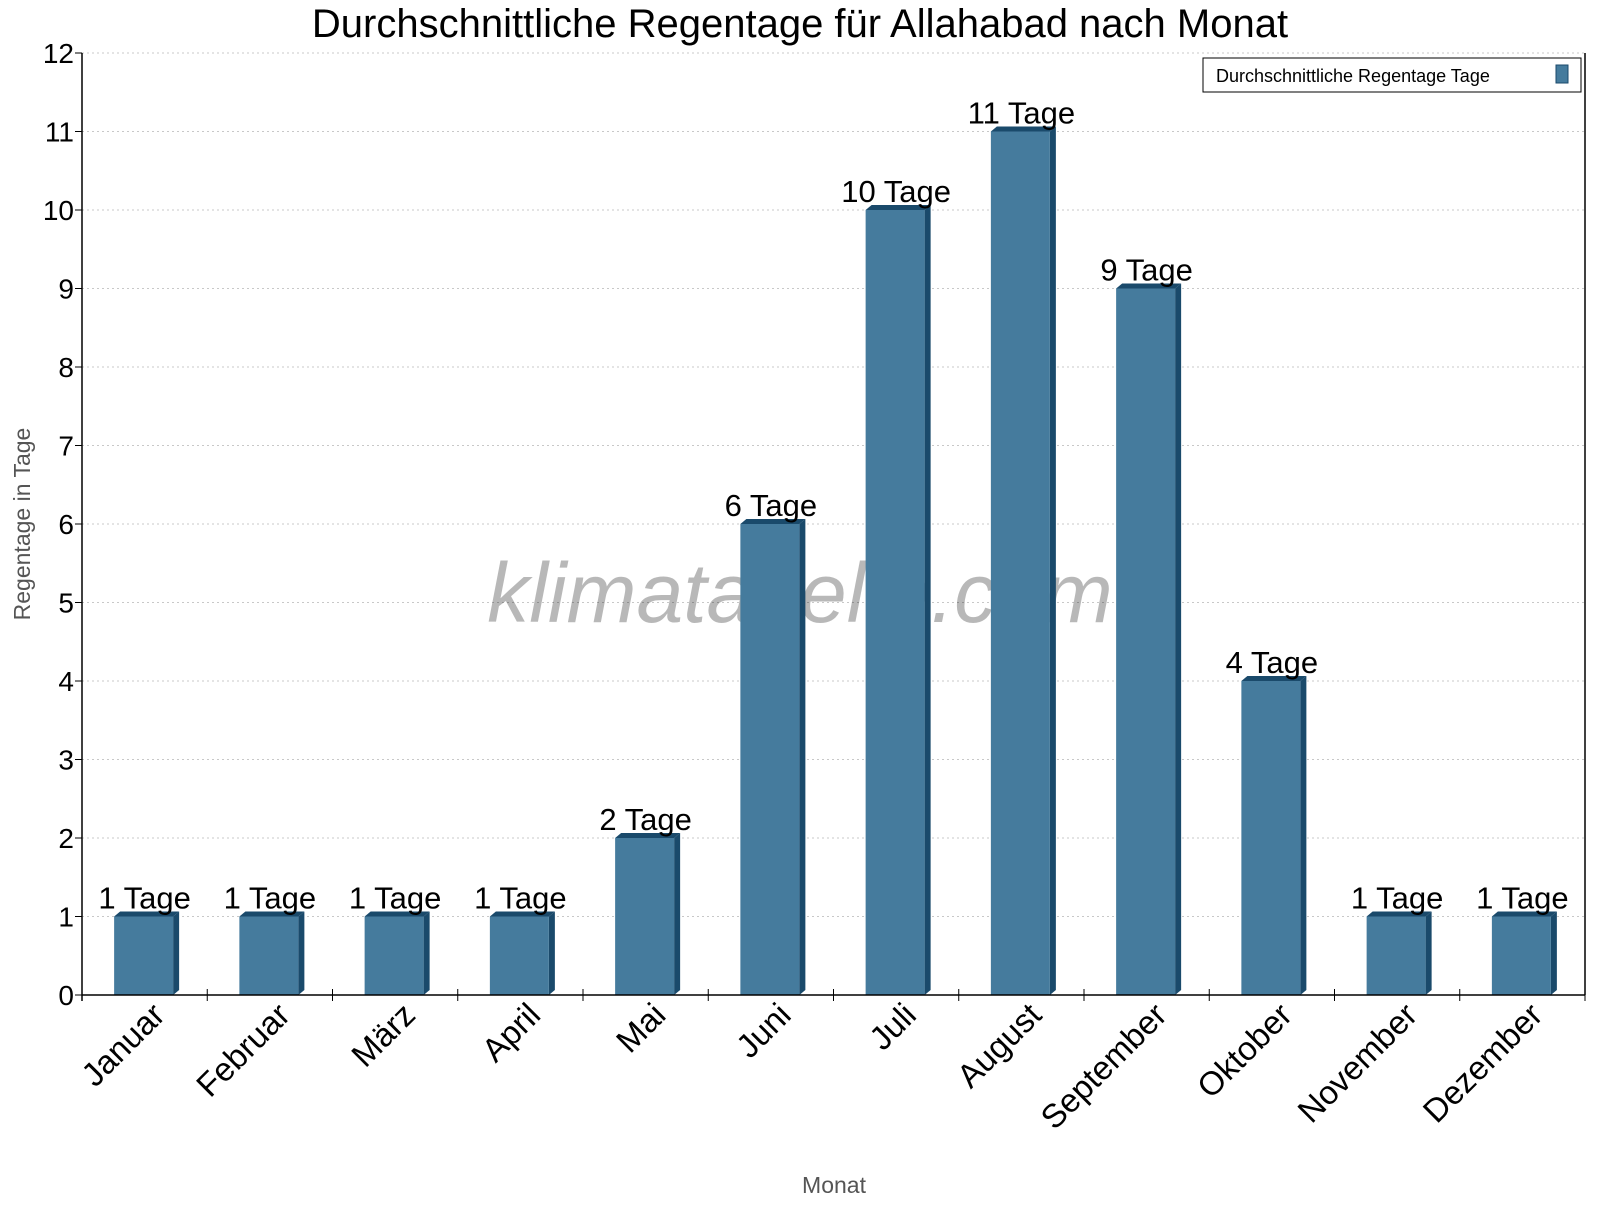 This screenshot has height=1205, width=1600. What do you see at coordinates (66, 289) in the screenshot?
I see `y-tick-label: 9` at bounding box center [66, 289].